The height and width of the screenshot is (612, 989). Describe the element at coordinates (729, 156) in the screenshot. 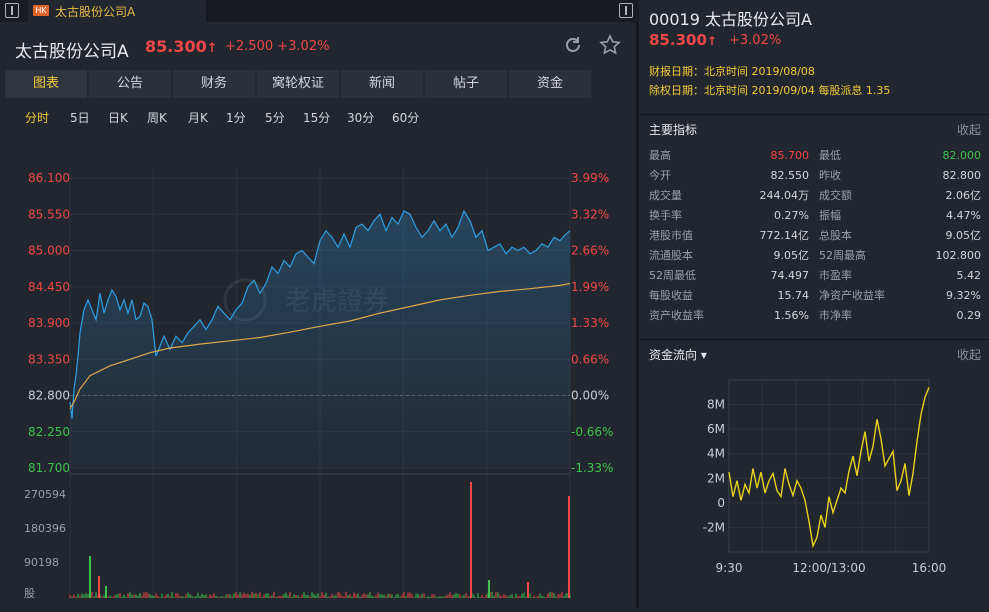

I see `indicator-row: 最高 85.700` at that location.